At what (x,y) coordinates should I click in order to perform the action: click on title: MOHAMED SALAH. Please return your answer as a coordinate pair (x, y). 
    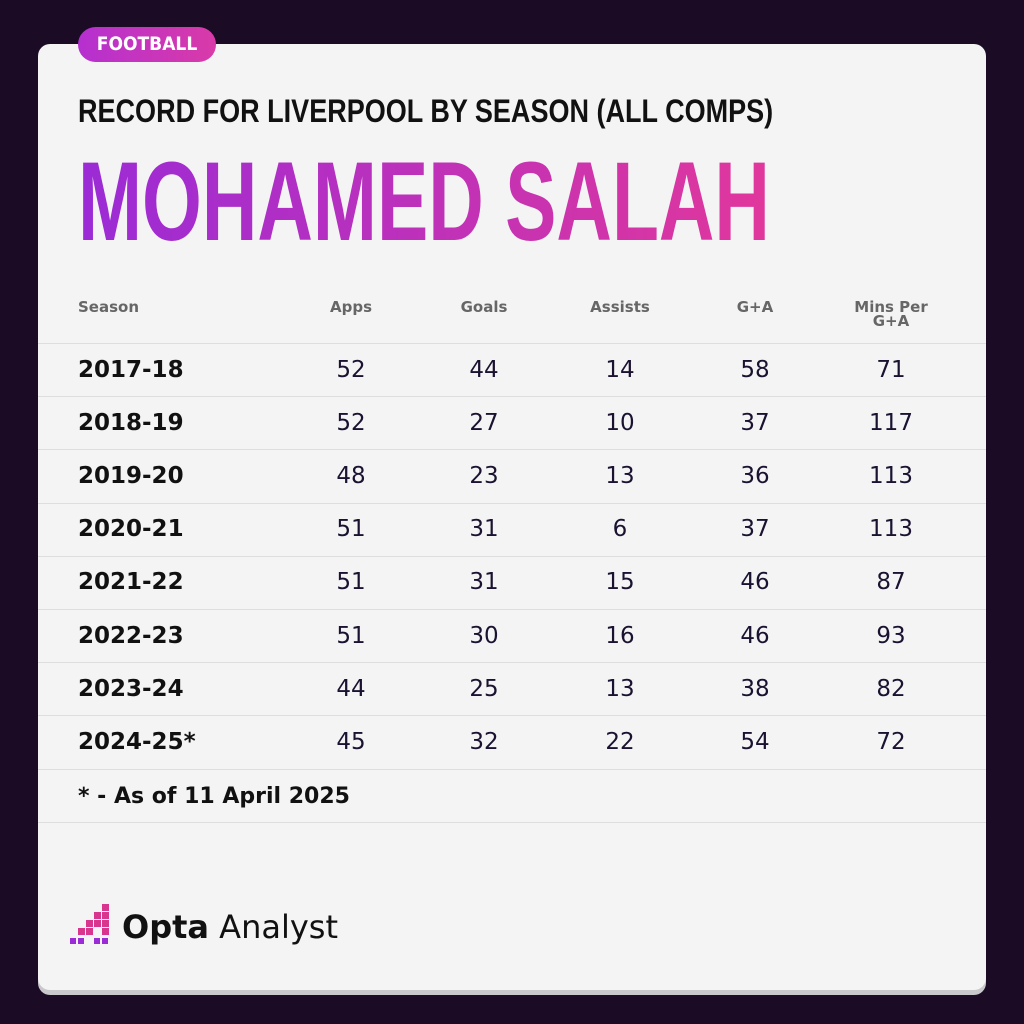
    Looking at the image, I should click on (424, 201).